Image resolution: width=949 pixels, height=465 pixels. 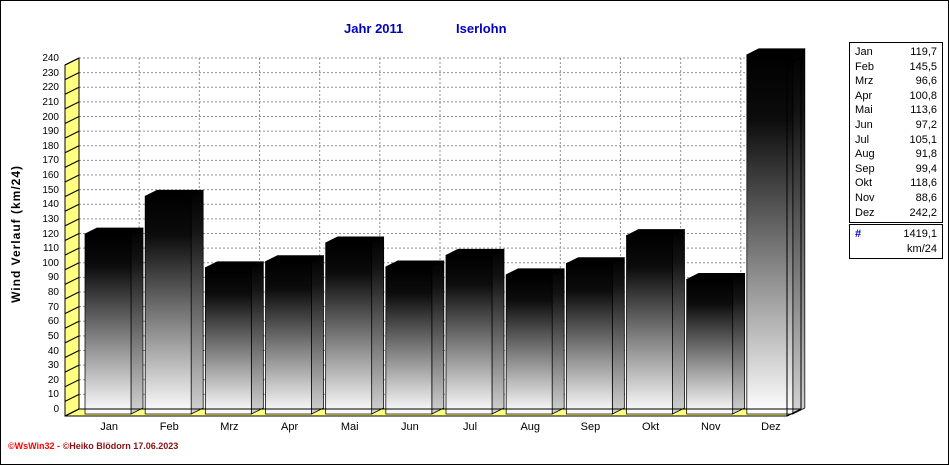 What do you see at coordinates (923, 183) in the screenshot?
I see `legend-month-value: 118,6` at bounding box center [923, 183].